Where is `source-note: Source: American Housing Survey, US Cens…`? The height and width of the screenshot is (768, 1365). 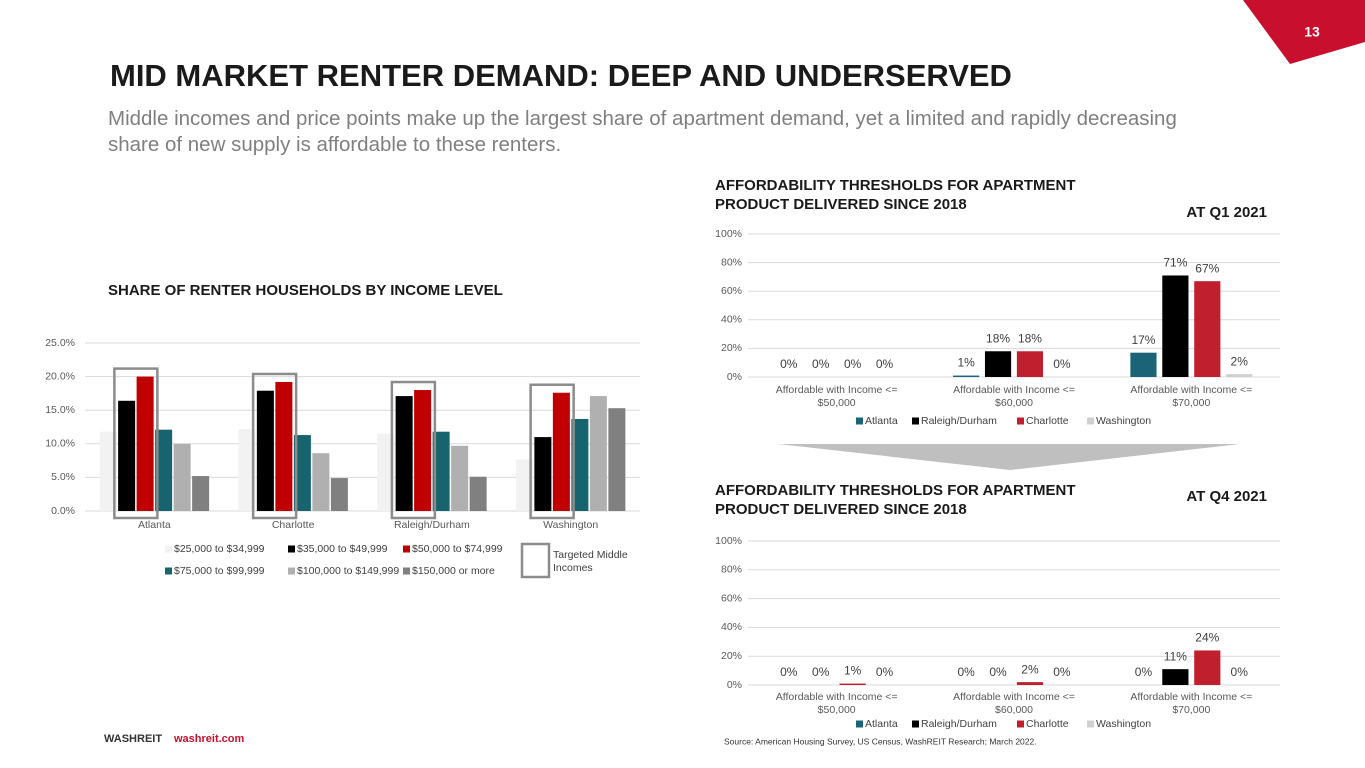 source-note: Source: American Housing Survey, US Cens… is located at coordinates (880, 741).